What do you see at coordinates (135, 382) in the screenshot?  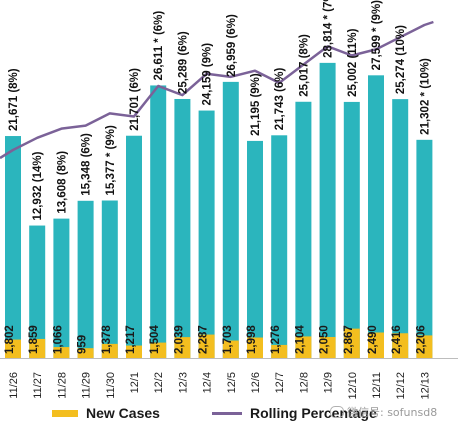 I see `x-tick-label: 12/1` at bounding box center [135, 382].